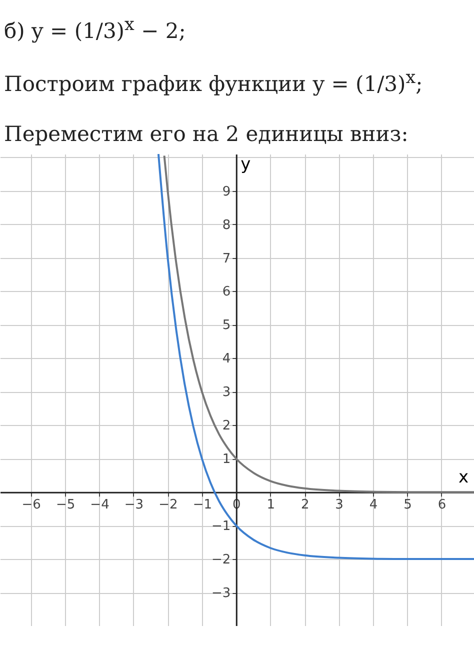 The height and width of the screenshot is (660, 474). I want to click on y-tick-label: −2, so click(221, 560).